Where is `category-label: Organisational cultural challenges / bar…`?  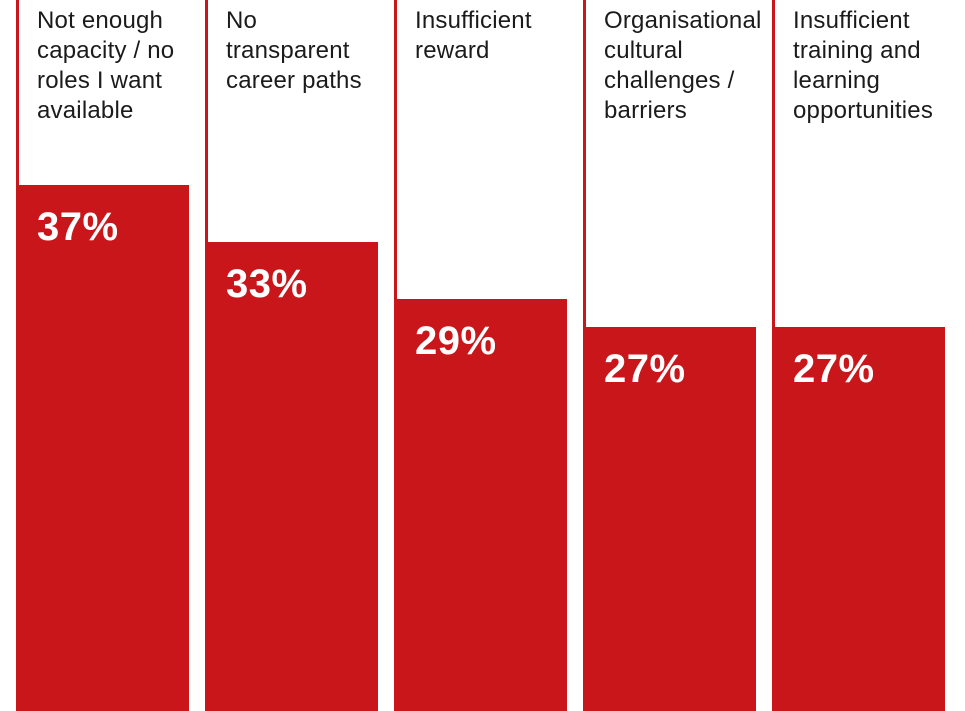 category-label: Organisational cultural challenges / bar… is located at coordinates (683, 65).